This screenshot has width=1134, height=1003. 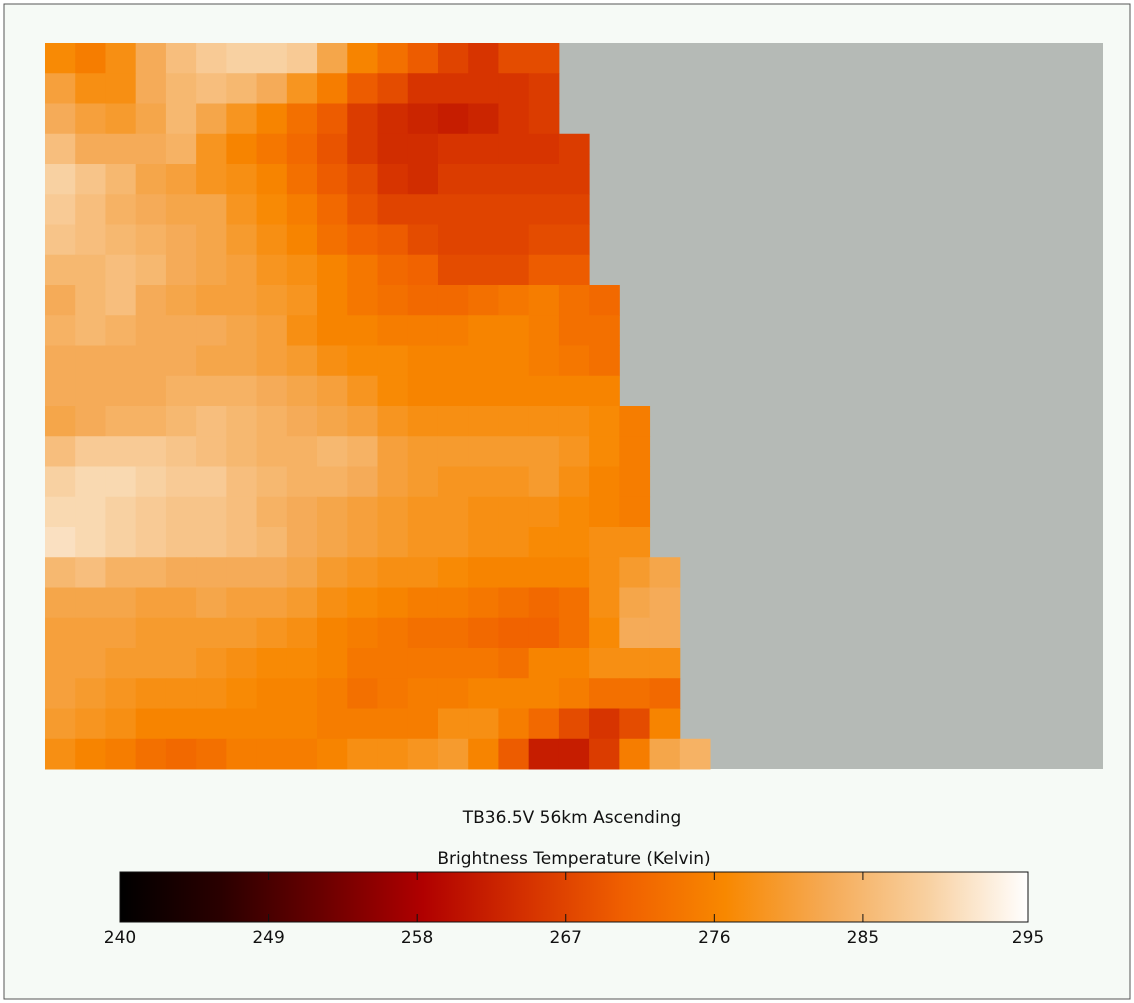 I want to click on colorbar-tick-label: 285, so click(x=863, y=938).